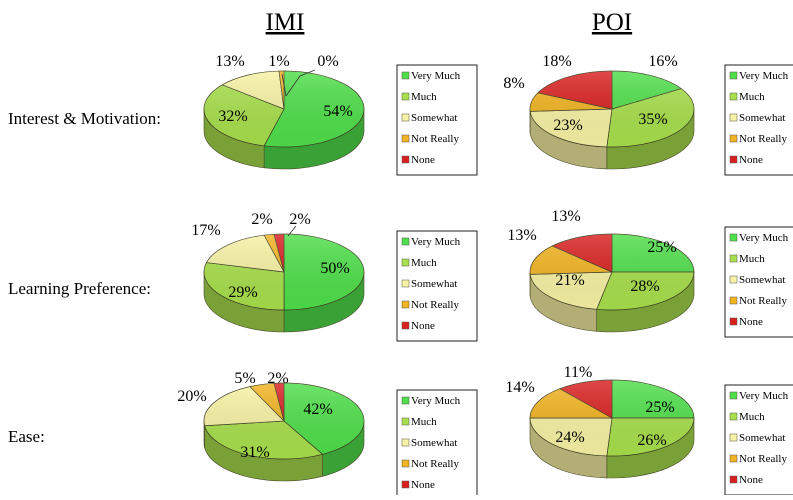 The image size is (793, 500). Describe the element at coordinates (519, 387) in the screenshot. I see `data-label-not-really: 14%` at that location.